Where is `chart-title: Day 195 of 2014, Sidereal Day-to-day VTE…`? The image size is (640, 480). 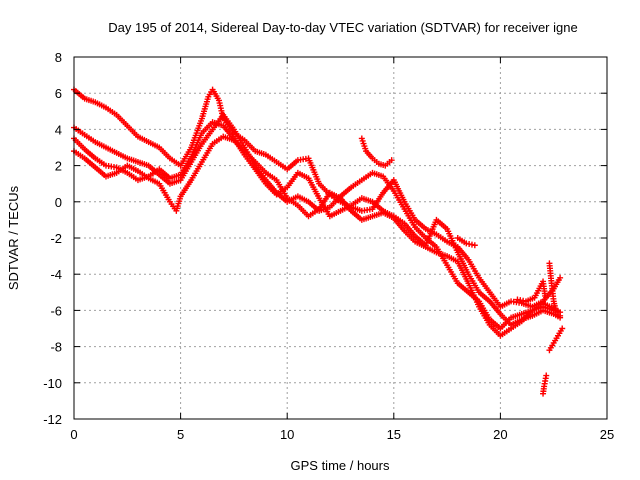
chart-title: Day 195 of 2014, Sidereal Day-to-day VTE… is located at coordinates (342, 27).